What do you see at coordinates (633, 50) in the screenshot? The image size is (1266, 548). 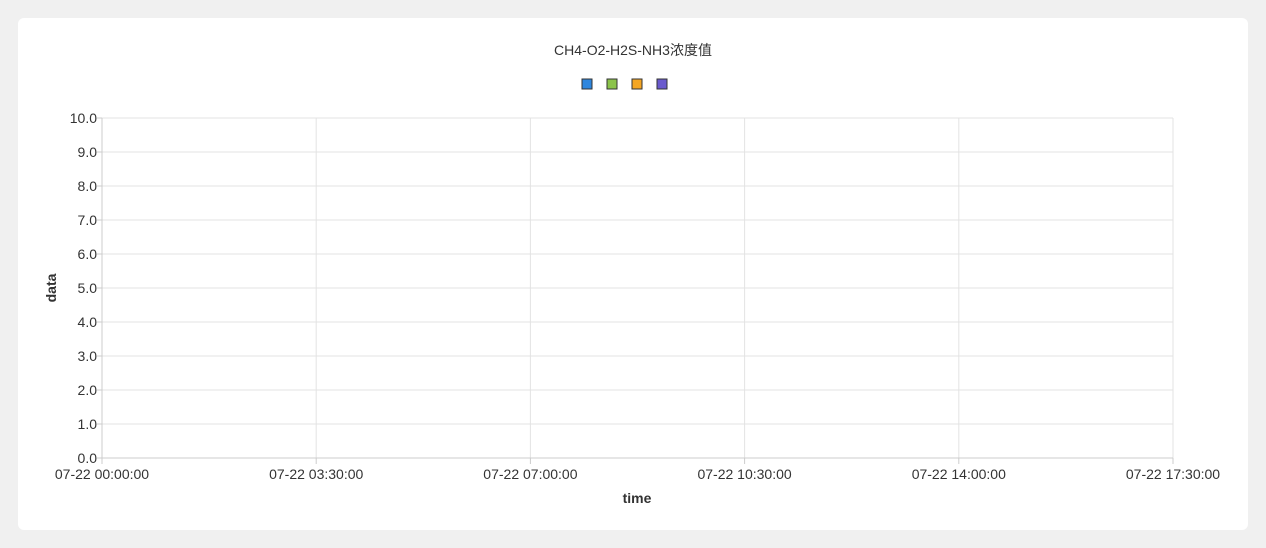 I see `chart-title: CH4-O2-H2S-NH3浓度值` at bounding box center [633, 50].